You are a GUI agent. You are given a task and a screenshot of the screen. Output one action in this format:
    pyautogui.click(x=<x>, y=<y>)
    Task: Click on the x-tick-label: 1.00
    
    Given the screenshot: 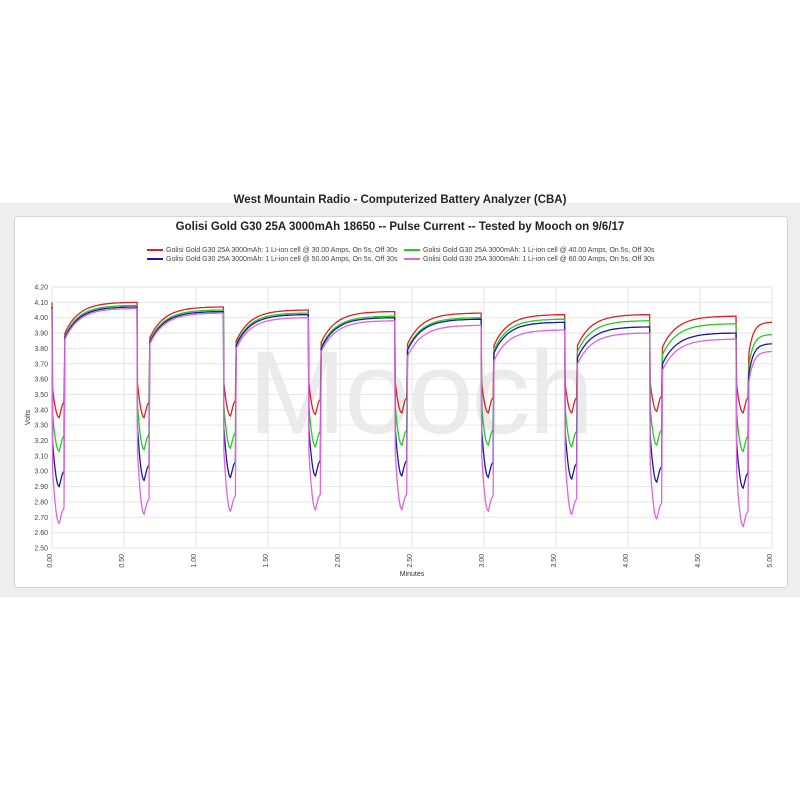 What is the action you would take?
    pyautogui.click(x=194, y=561)
    